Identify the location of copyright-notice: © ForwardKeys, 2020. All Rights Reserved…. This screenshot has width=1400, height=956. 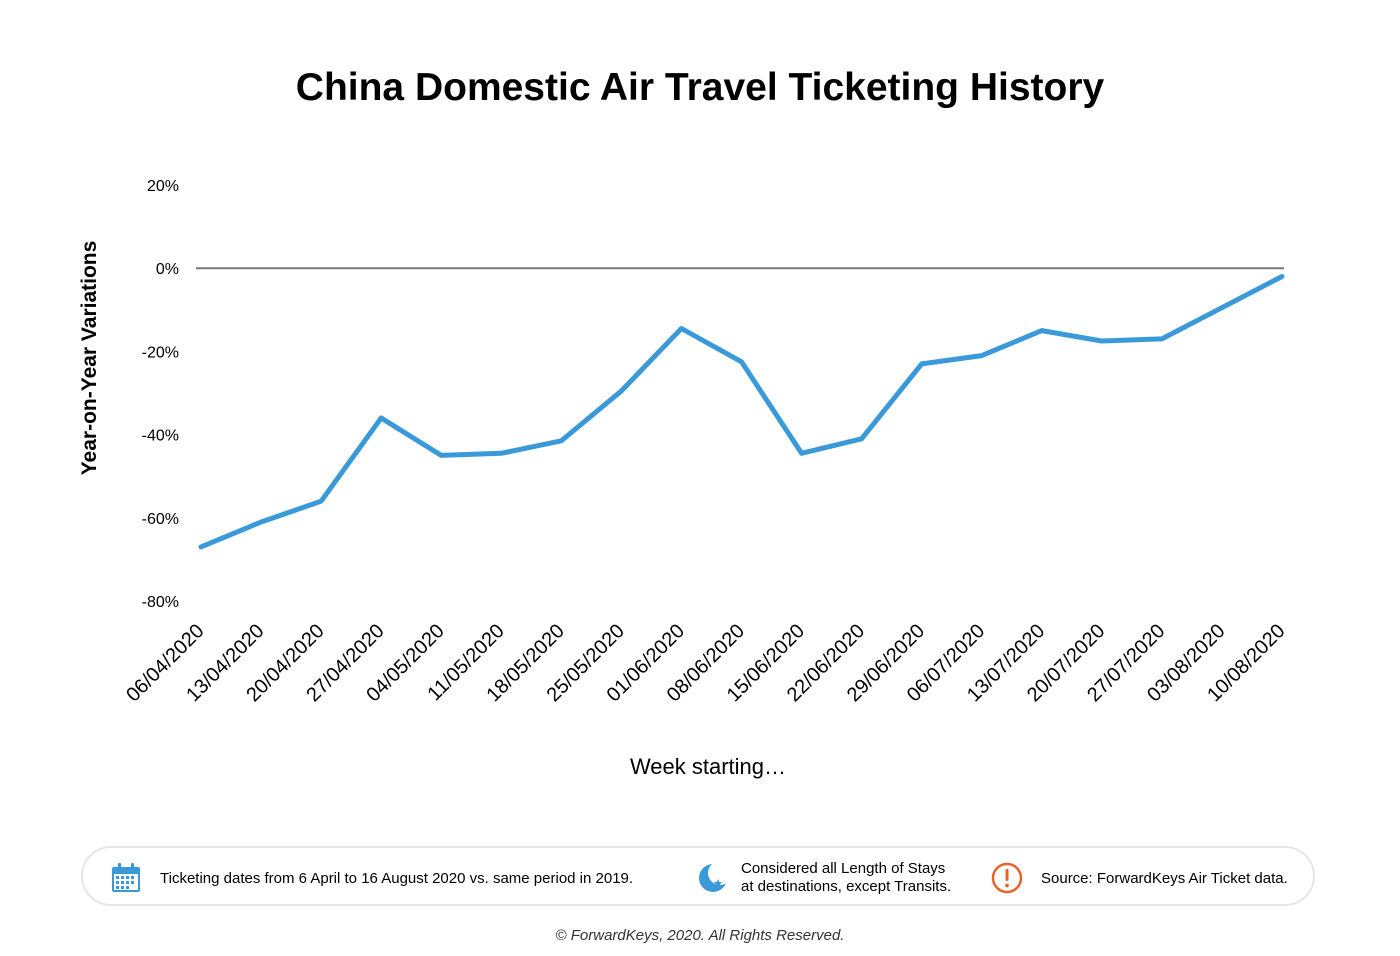
(700, 935).